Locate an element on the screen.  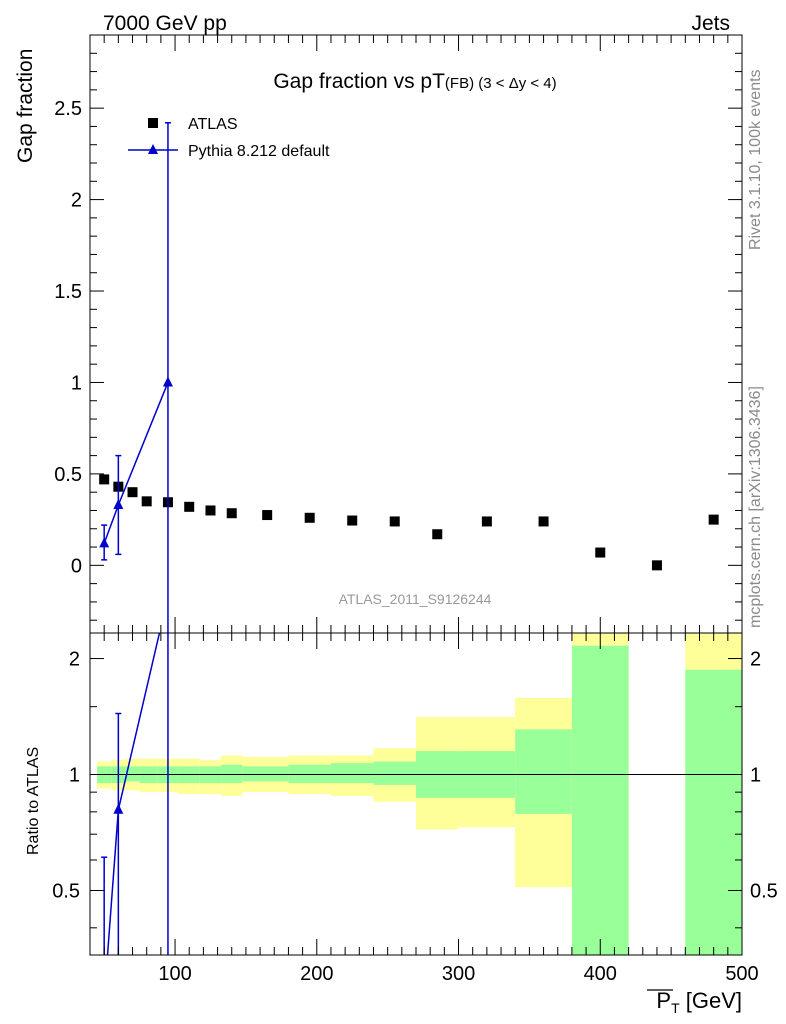
ratio-y-tick-label-right: 1 is located at coordinates (755, 776).